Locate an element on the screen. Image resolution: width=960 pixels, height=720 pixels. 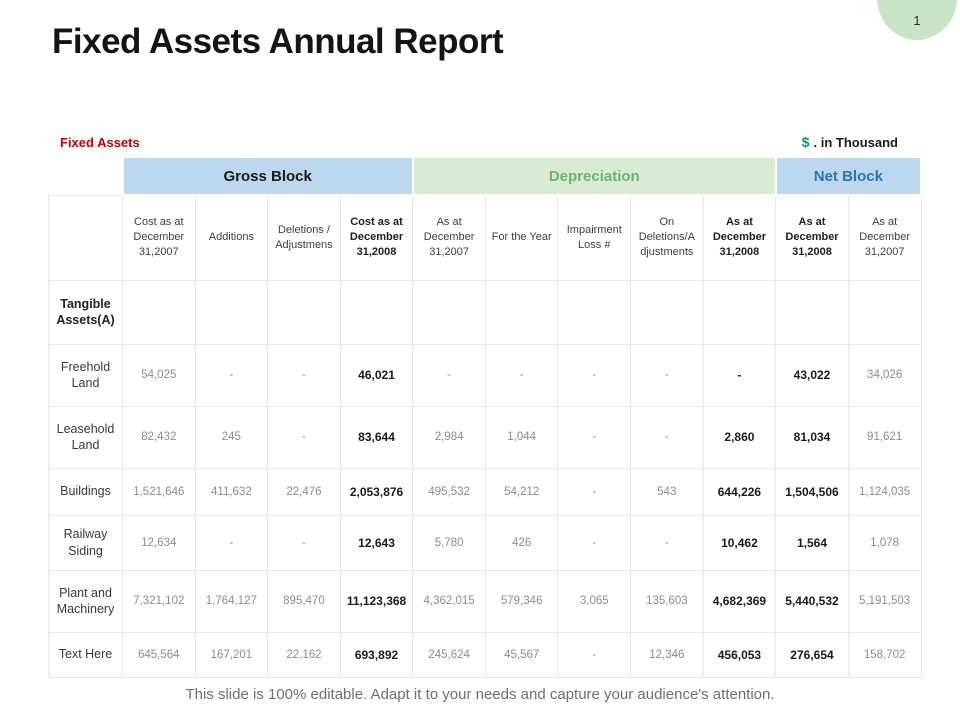
column-header: Impairment Loss # is located at coordinates (594, 237).